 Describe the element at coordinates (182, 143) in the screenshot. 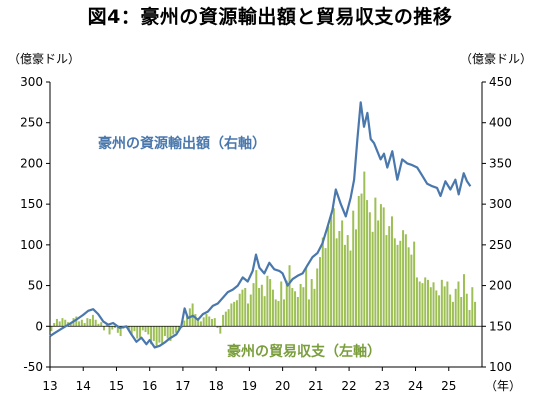

I see `resource-exports-label: 豪州の資源輸出額（右軸）` at that location.